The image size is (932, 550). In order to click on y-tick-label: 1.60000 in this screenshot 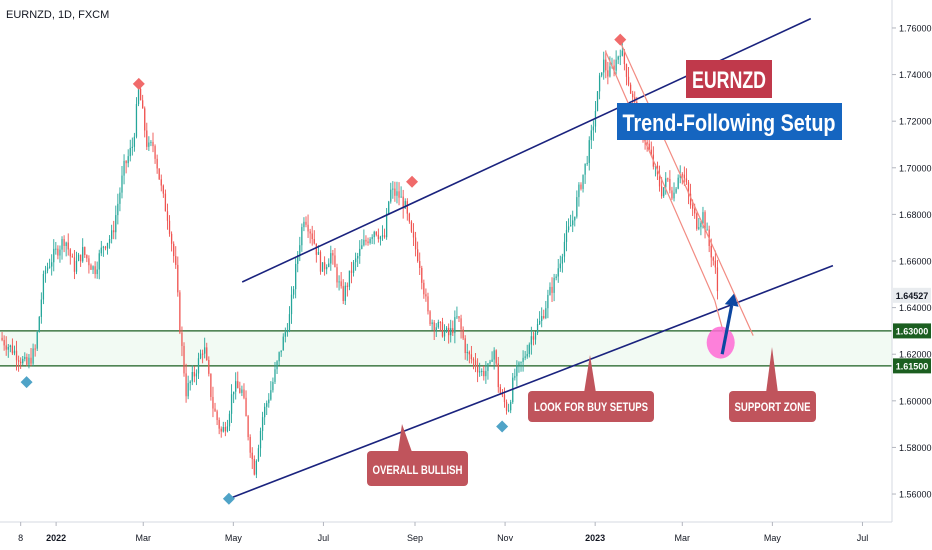, I will do `click(915, 401)`.